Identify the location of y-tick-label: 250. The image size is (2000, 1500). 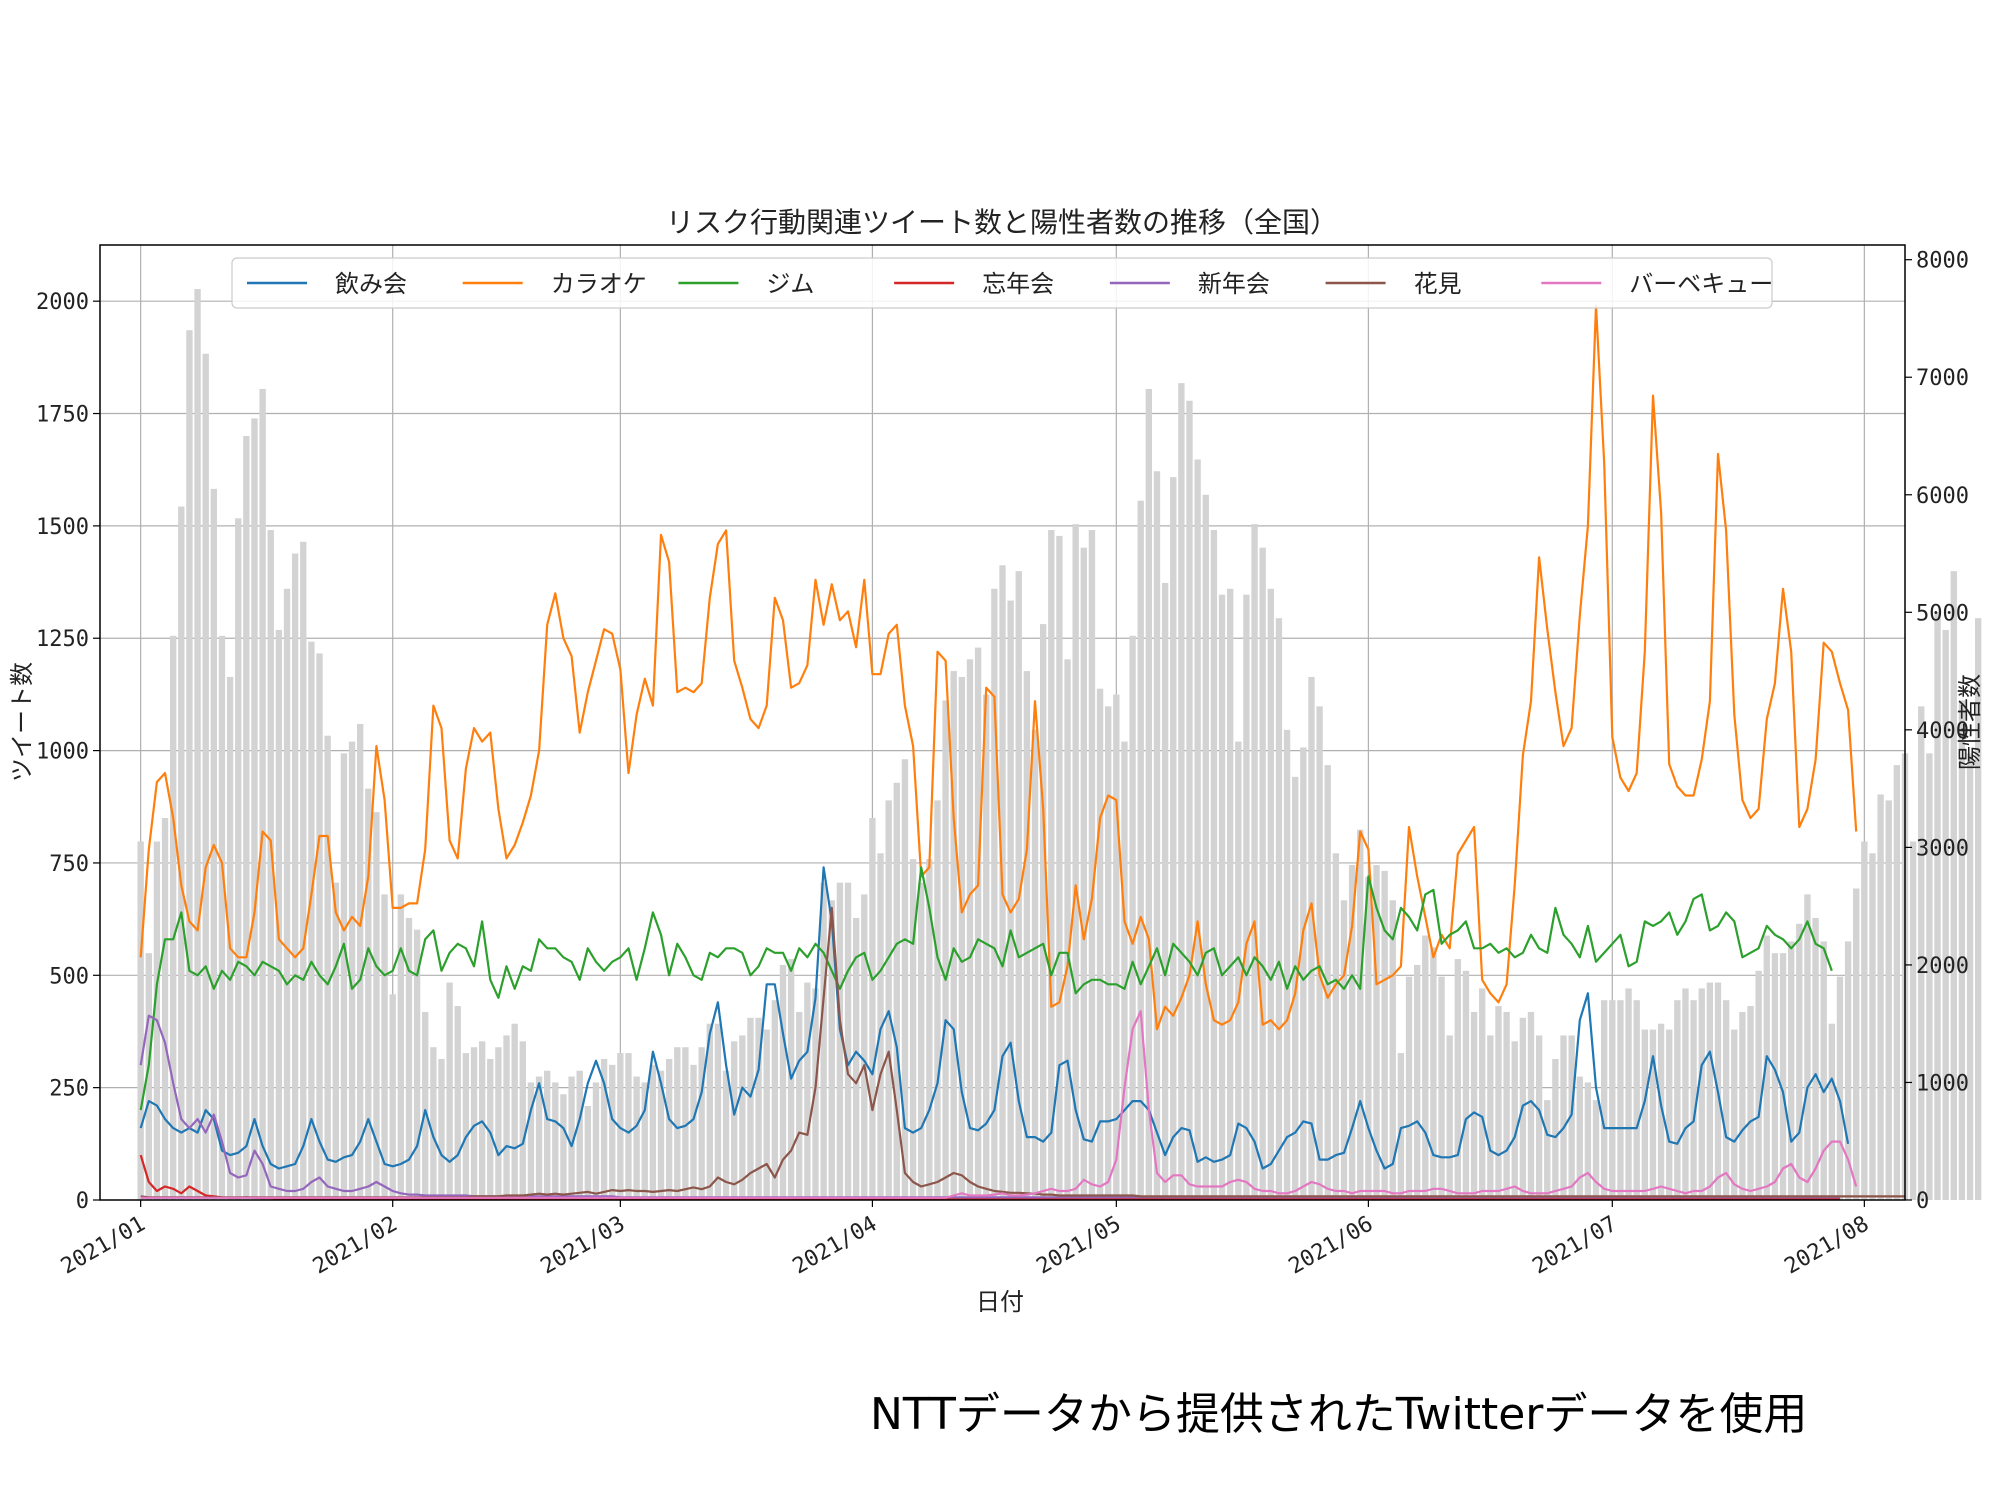
(69, 1089).